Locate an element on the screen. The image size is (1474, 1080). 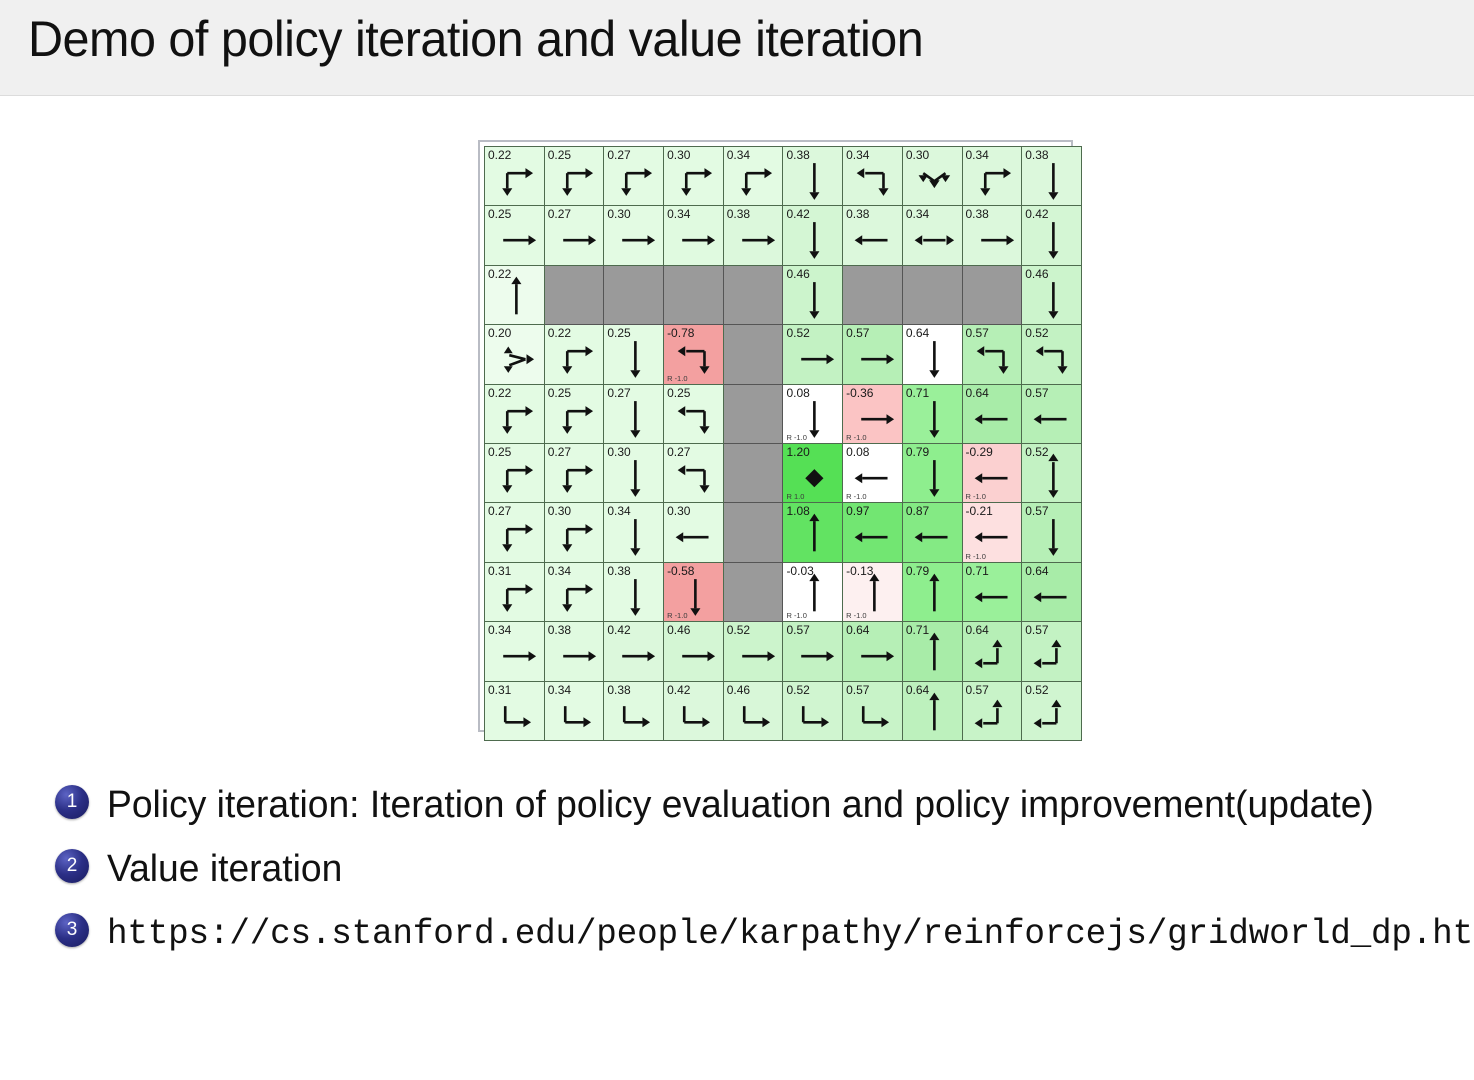
grid-cell: -0.21 R -1.0 is located at coordinates (992, 532).